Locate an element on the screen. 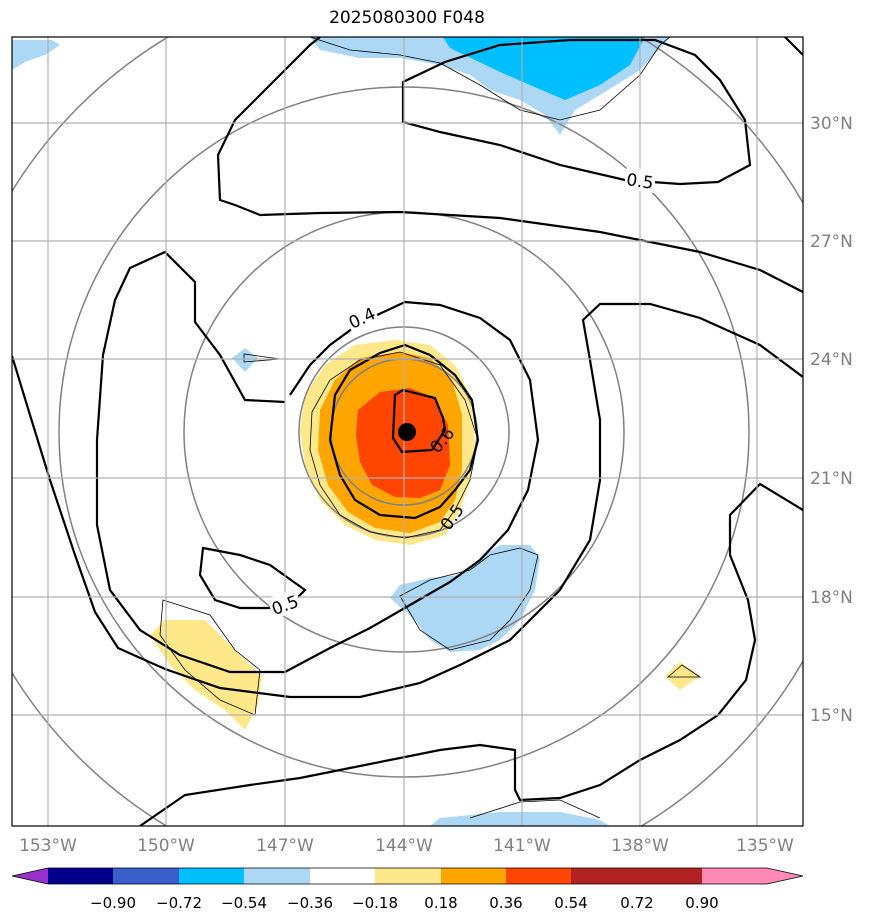  map-title: 2025080300 F048 is located at coordinates (407, 18).